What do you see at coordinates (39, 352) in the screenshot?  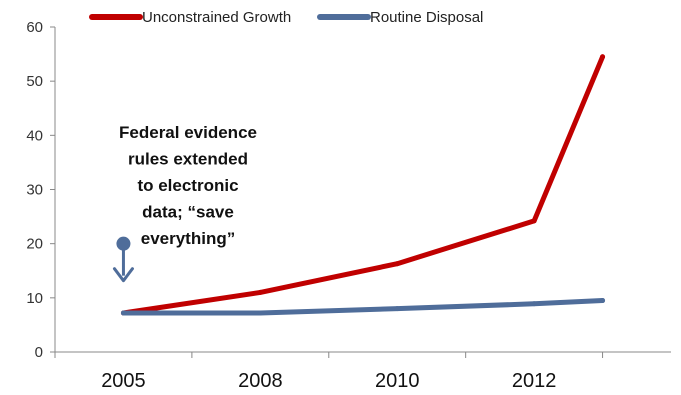 I see `y-tick-label: 0` at bounding box center [39, 352].